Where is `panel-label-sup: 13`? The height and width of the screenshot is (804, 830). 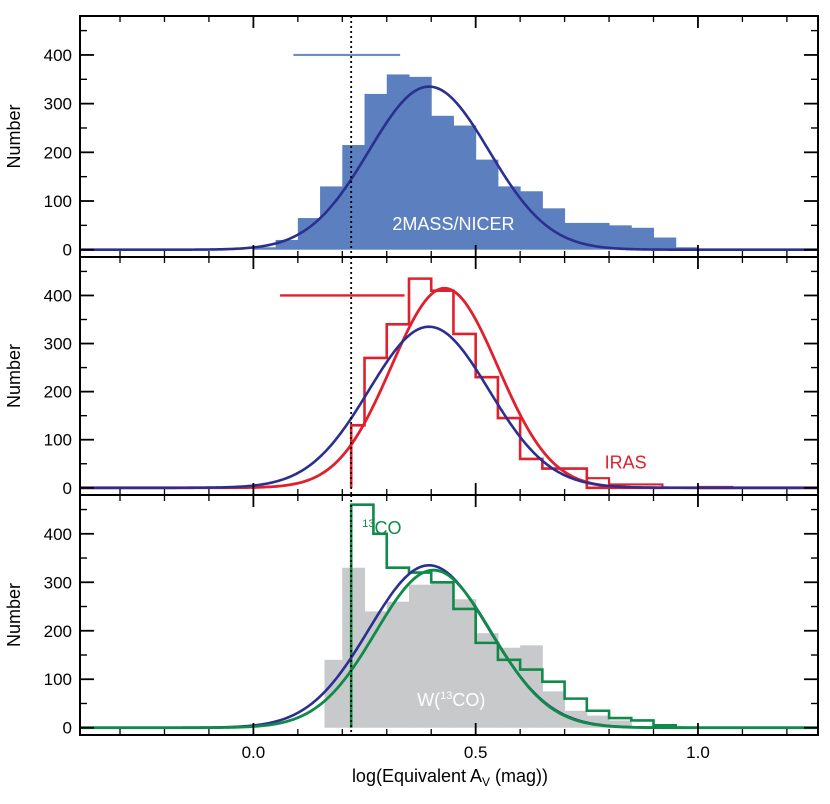 panel-label-sup: 13 is located at coordinates (368, 524).